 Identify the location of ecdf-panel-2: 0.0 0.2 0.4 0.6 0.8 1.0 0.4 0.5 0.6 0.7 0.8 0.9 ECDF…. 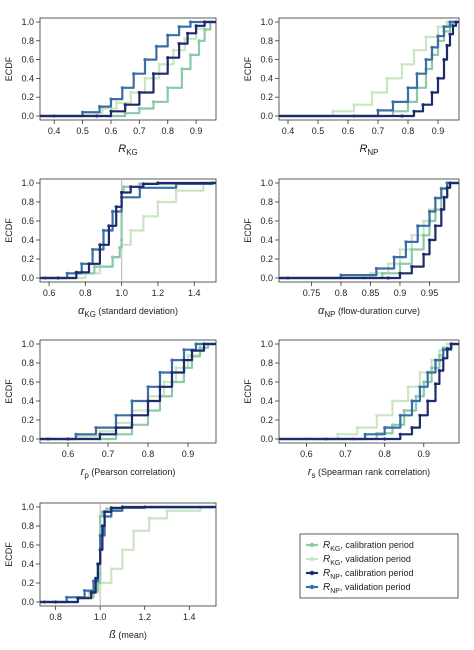
(351, 87).